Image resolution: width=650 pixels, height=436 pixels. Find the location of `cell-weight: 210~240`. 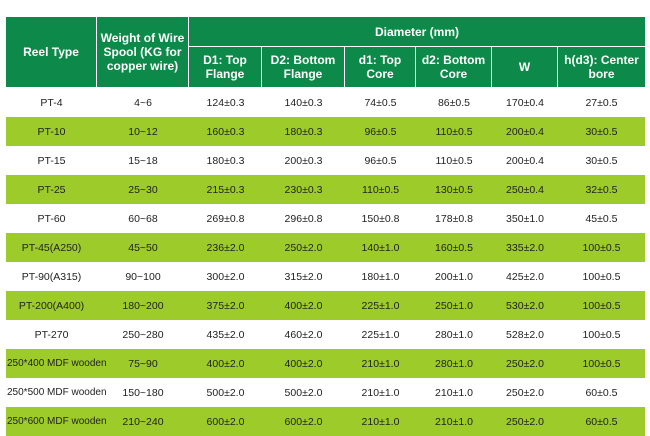

cell-weight: 210~240 is located at coordinates (143, 421).